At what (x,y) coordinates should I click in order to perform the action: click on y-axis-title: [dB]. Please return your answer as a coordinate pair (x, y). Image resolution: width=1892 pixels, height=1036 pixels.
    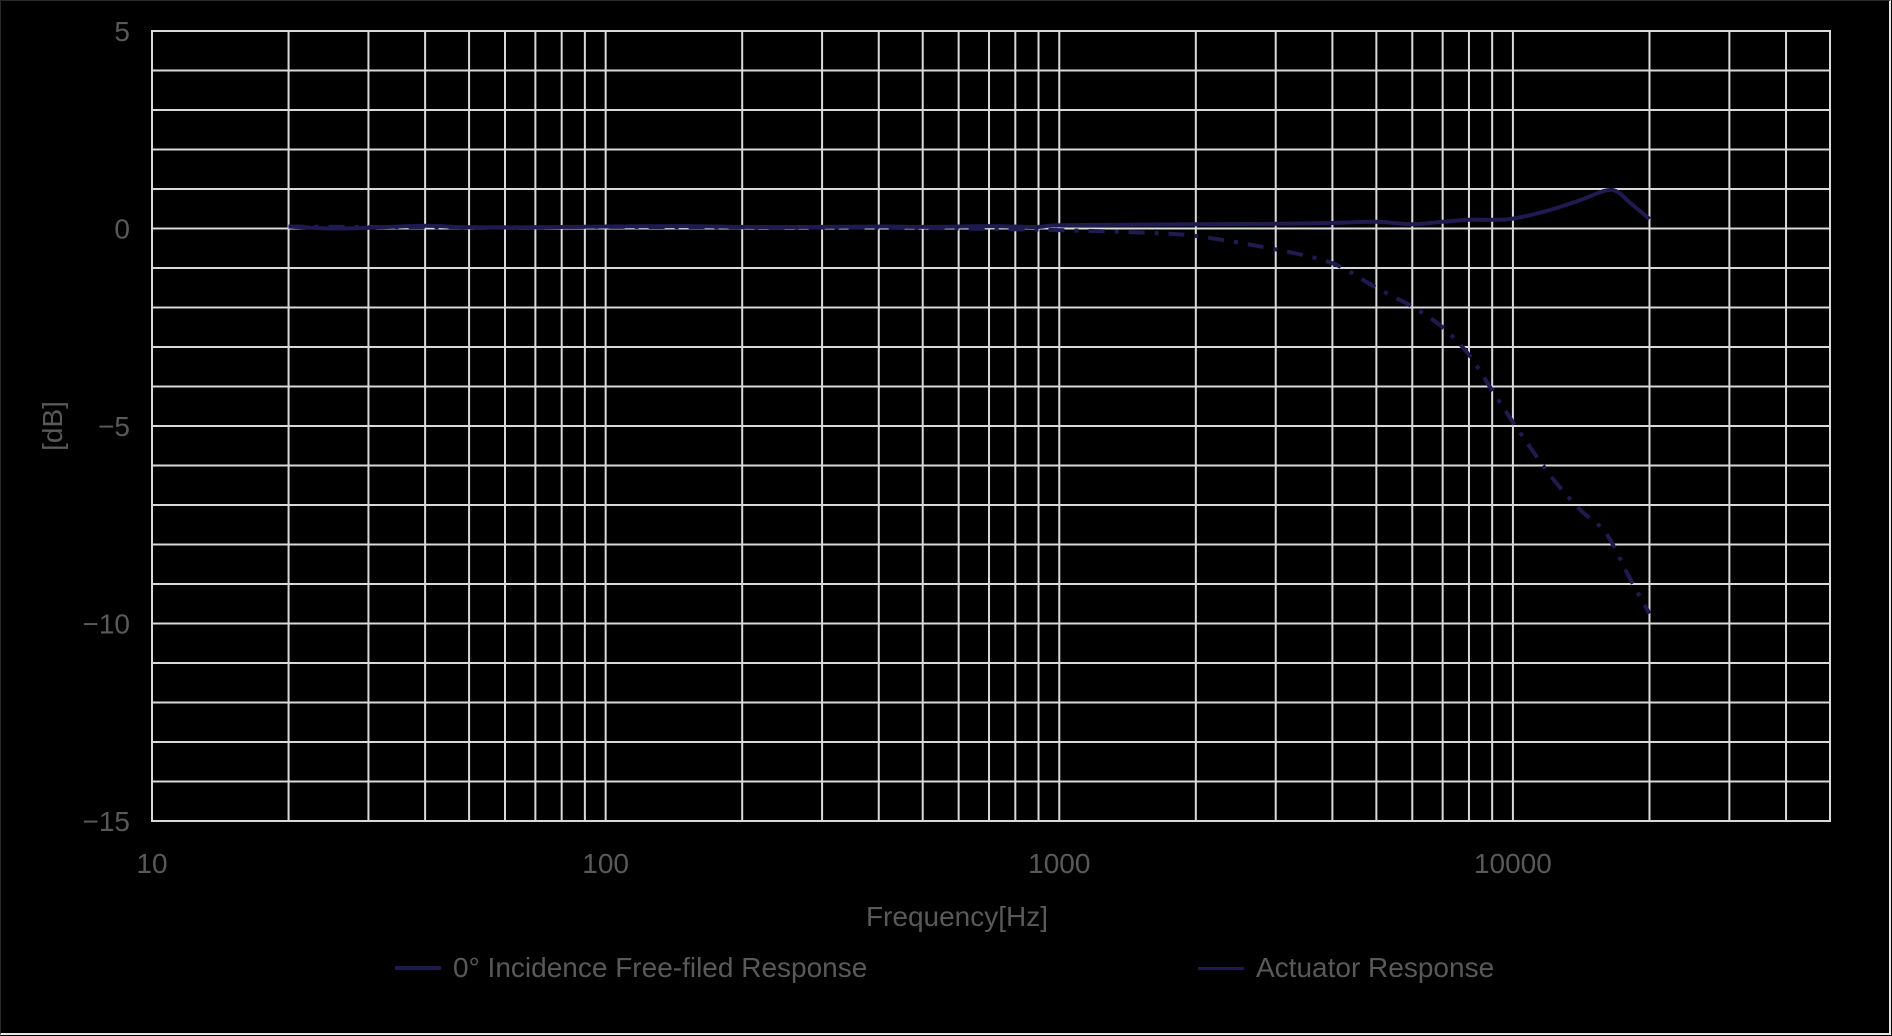
    Looking at the image, I should click on (52, 426).